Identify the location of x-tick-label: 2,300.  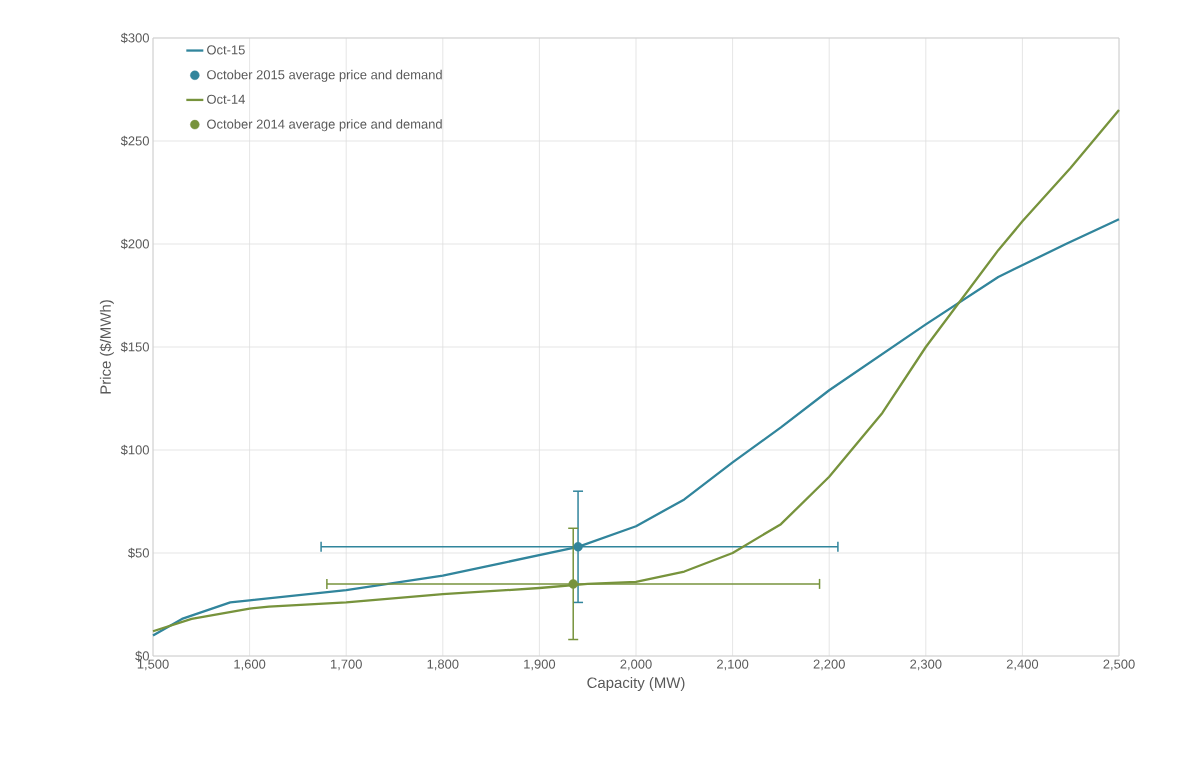
(926, 665).